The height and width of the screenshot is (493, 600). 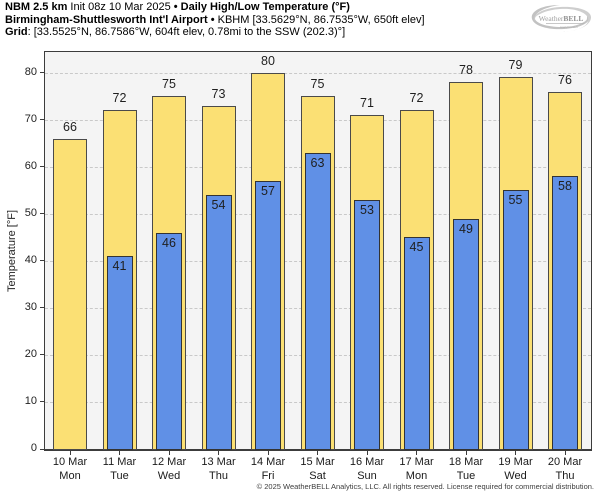 I want to click on x-tick-day: Wed, so click(x=515, y=475).